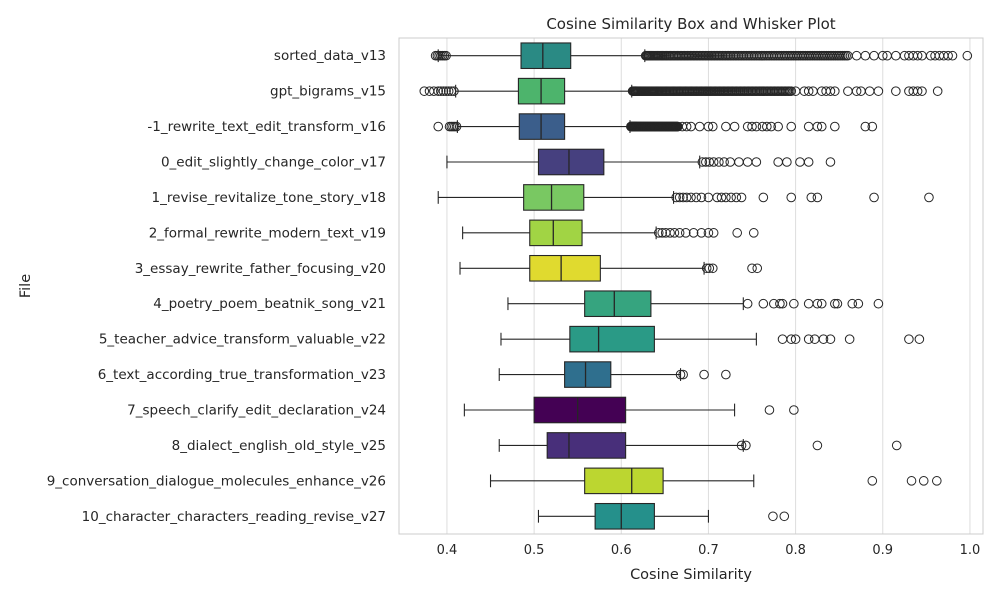  Describe the element at coordinates (621, 550) in the screenshot. I see `x-tick-label: 0.6` at that location.